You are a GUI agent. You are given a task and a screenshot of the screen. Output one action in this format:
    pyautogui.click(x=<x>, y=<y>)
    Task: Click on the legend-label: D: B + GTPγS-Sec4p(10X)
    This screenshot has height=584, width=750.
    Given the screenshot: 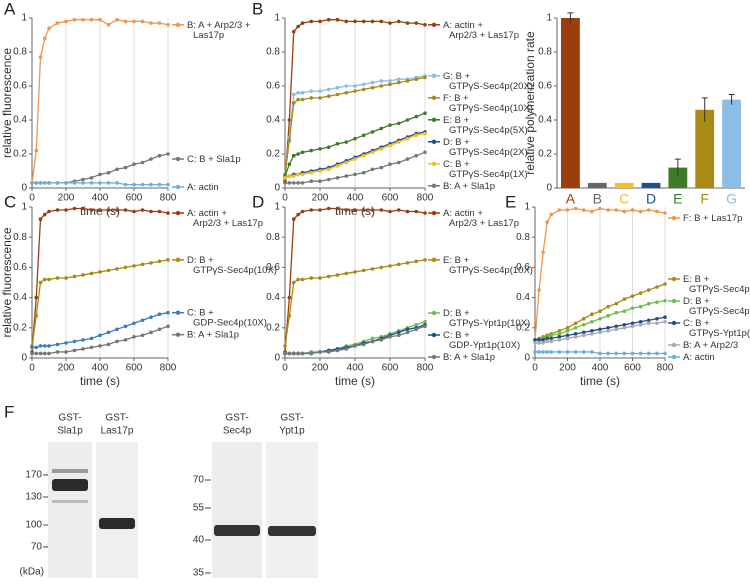 What is the action you would take?
    pyautogui.click(x=232, y=264)
    